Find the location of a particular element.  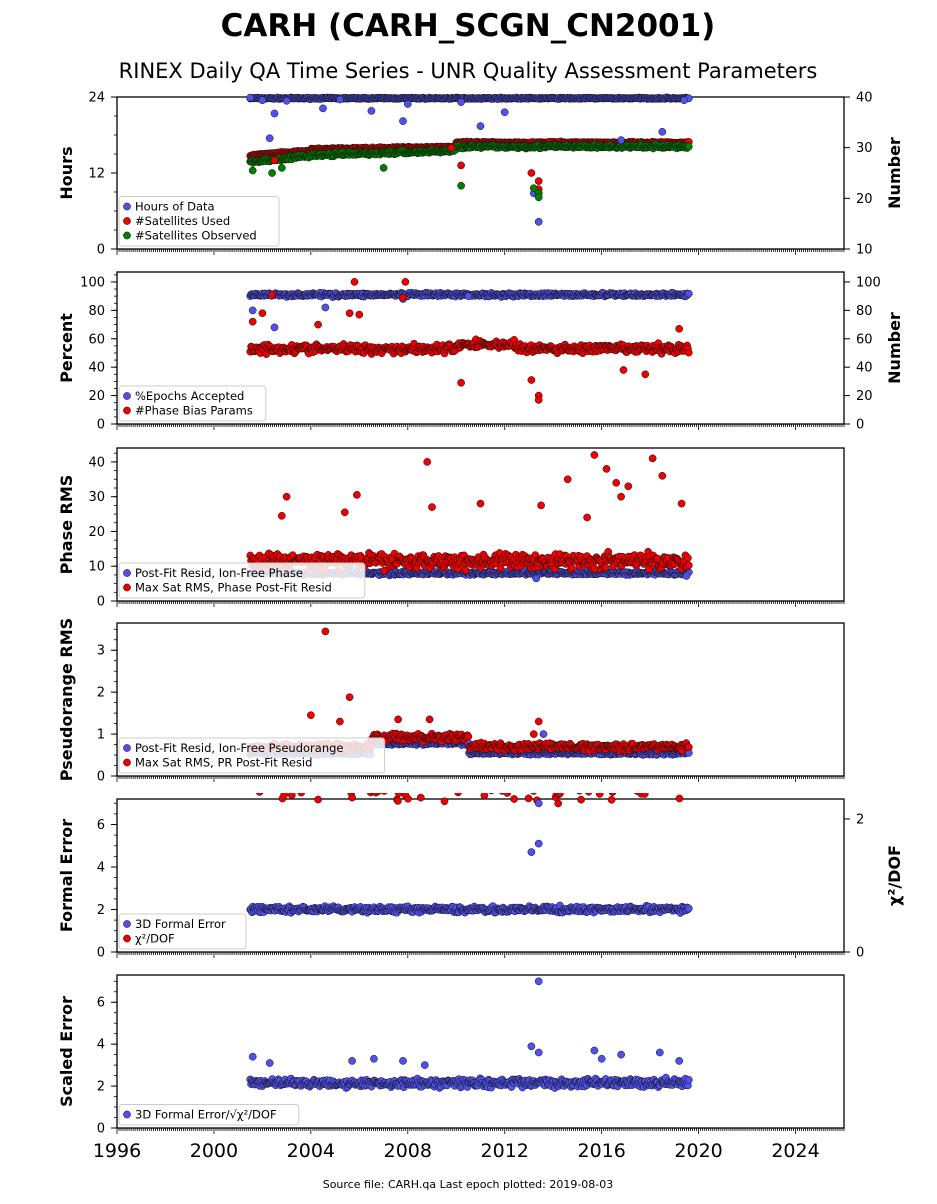

y-axis-label: Phase RMS is located at coordinates (66, 525).